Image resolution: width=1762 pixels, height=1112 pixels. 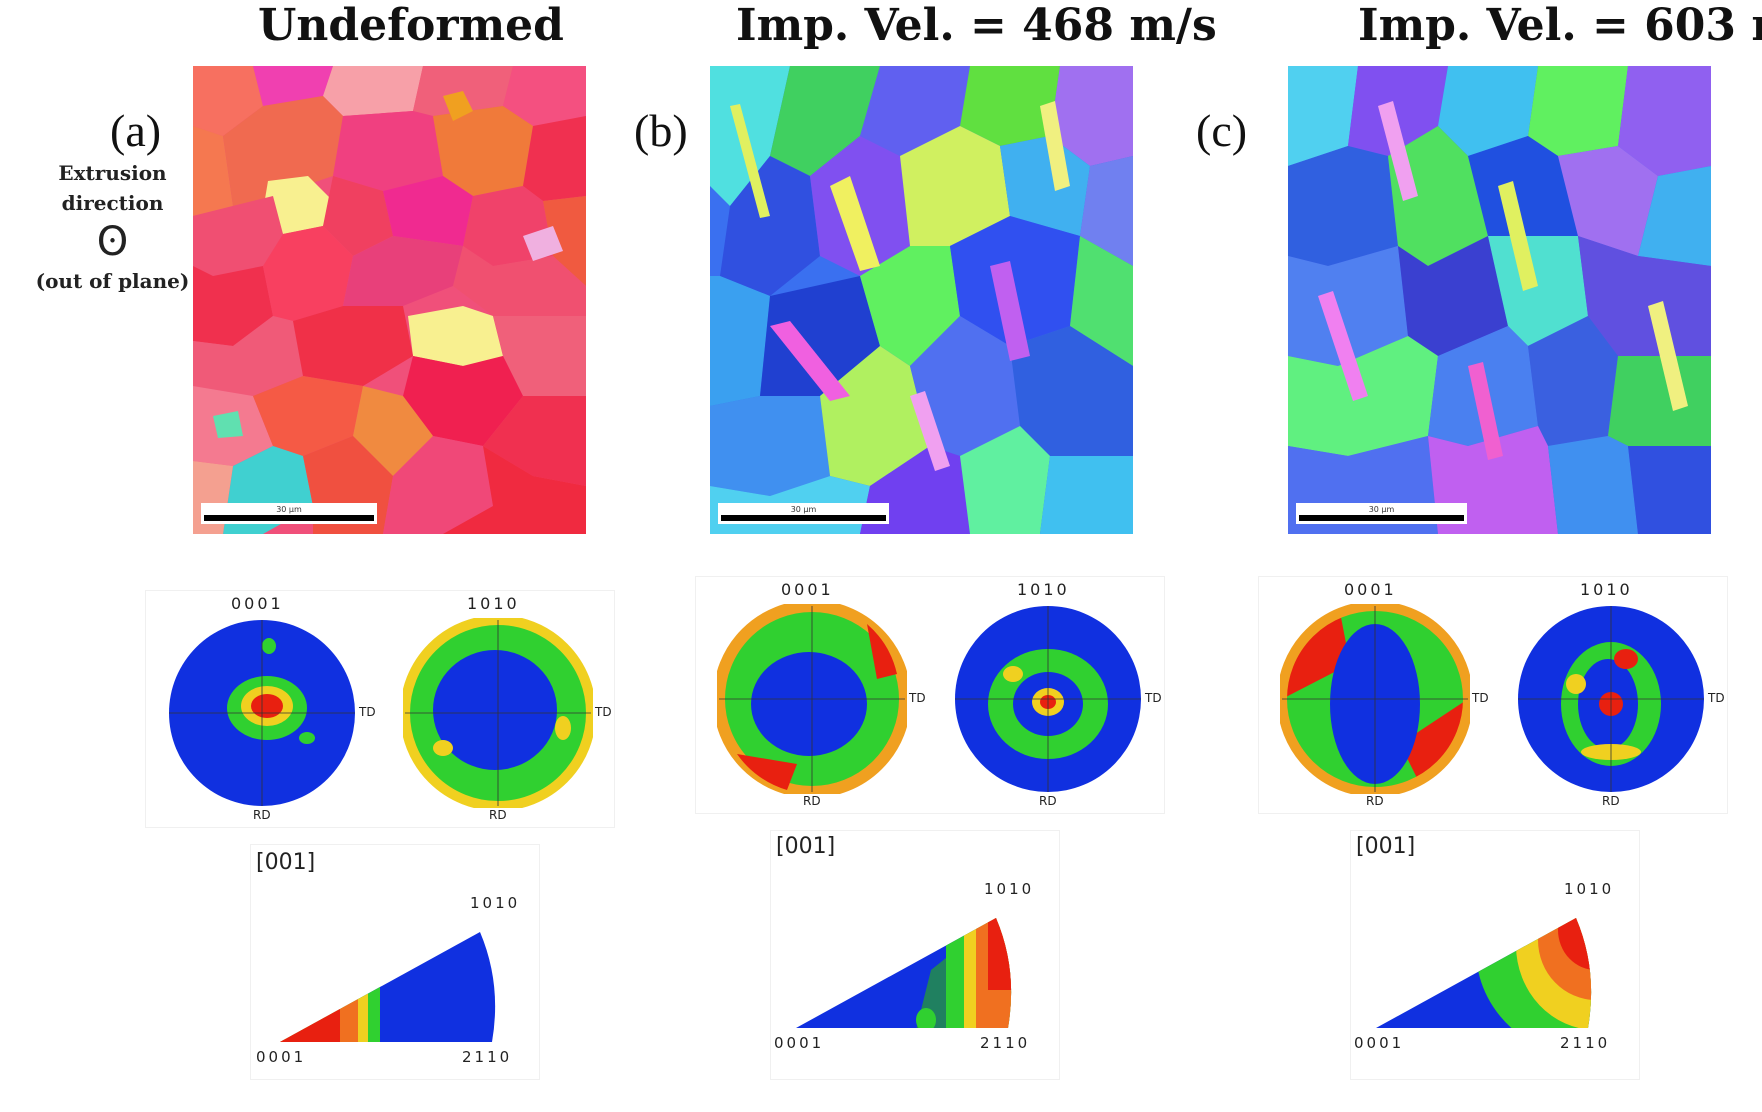 What do you see at coordinates (904, 973) in the screenshot?
I see `ipf-triangle-b` at bounding box center [904, 973].